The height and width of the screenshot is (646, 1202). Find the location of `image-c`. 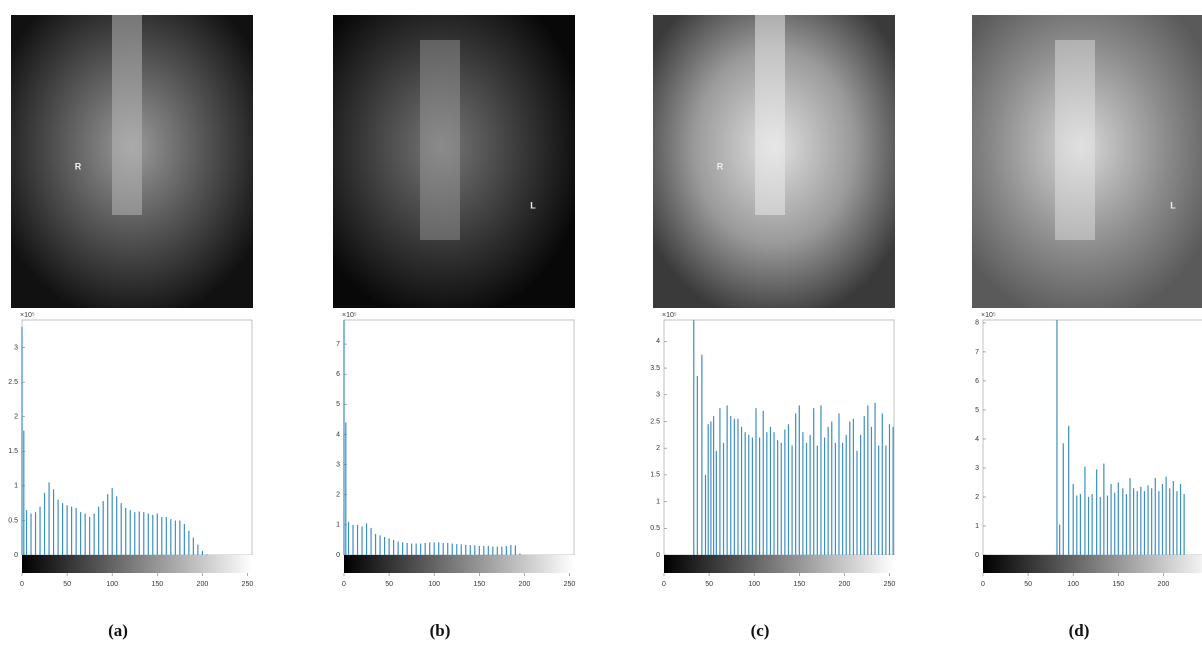

image-c is located at coordinates (774, 161).